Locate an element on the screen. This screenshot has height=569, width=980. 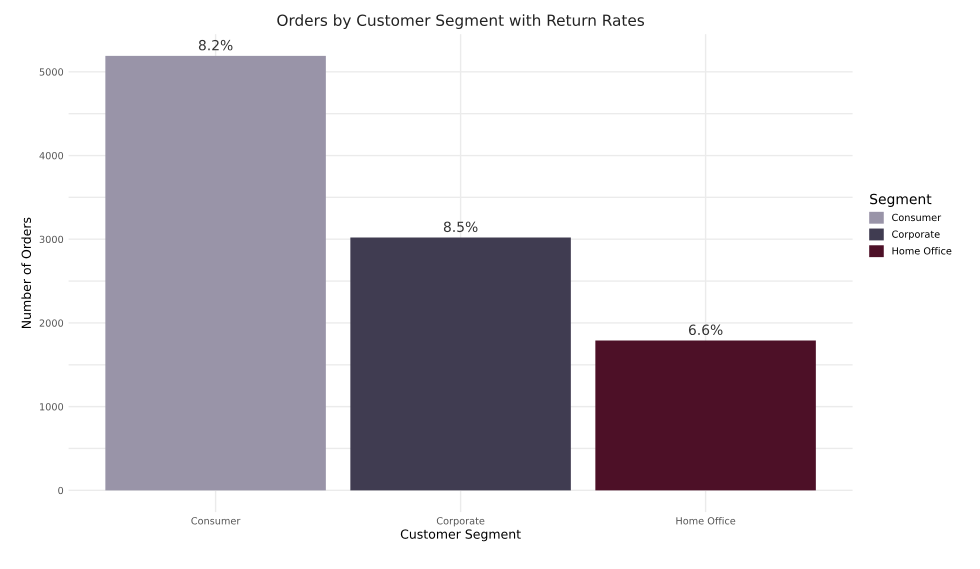
x-tick-label: Consumer is located at coordinates (215, 520).